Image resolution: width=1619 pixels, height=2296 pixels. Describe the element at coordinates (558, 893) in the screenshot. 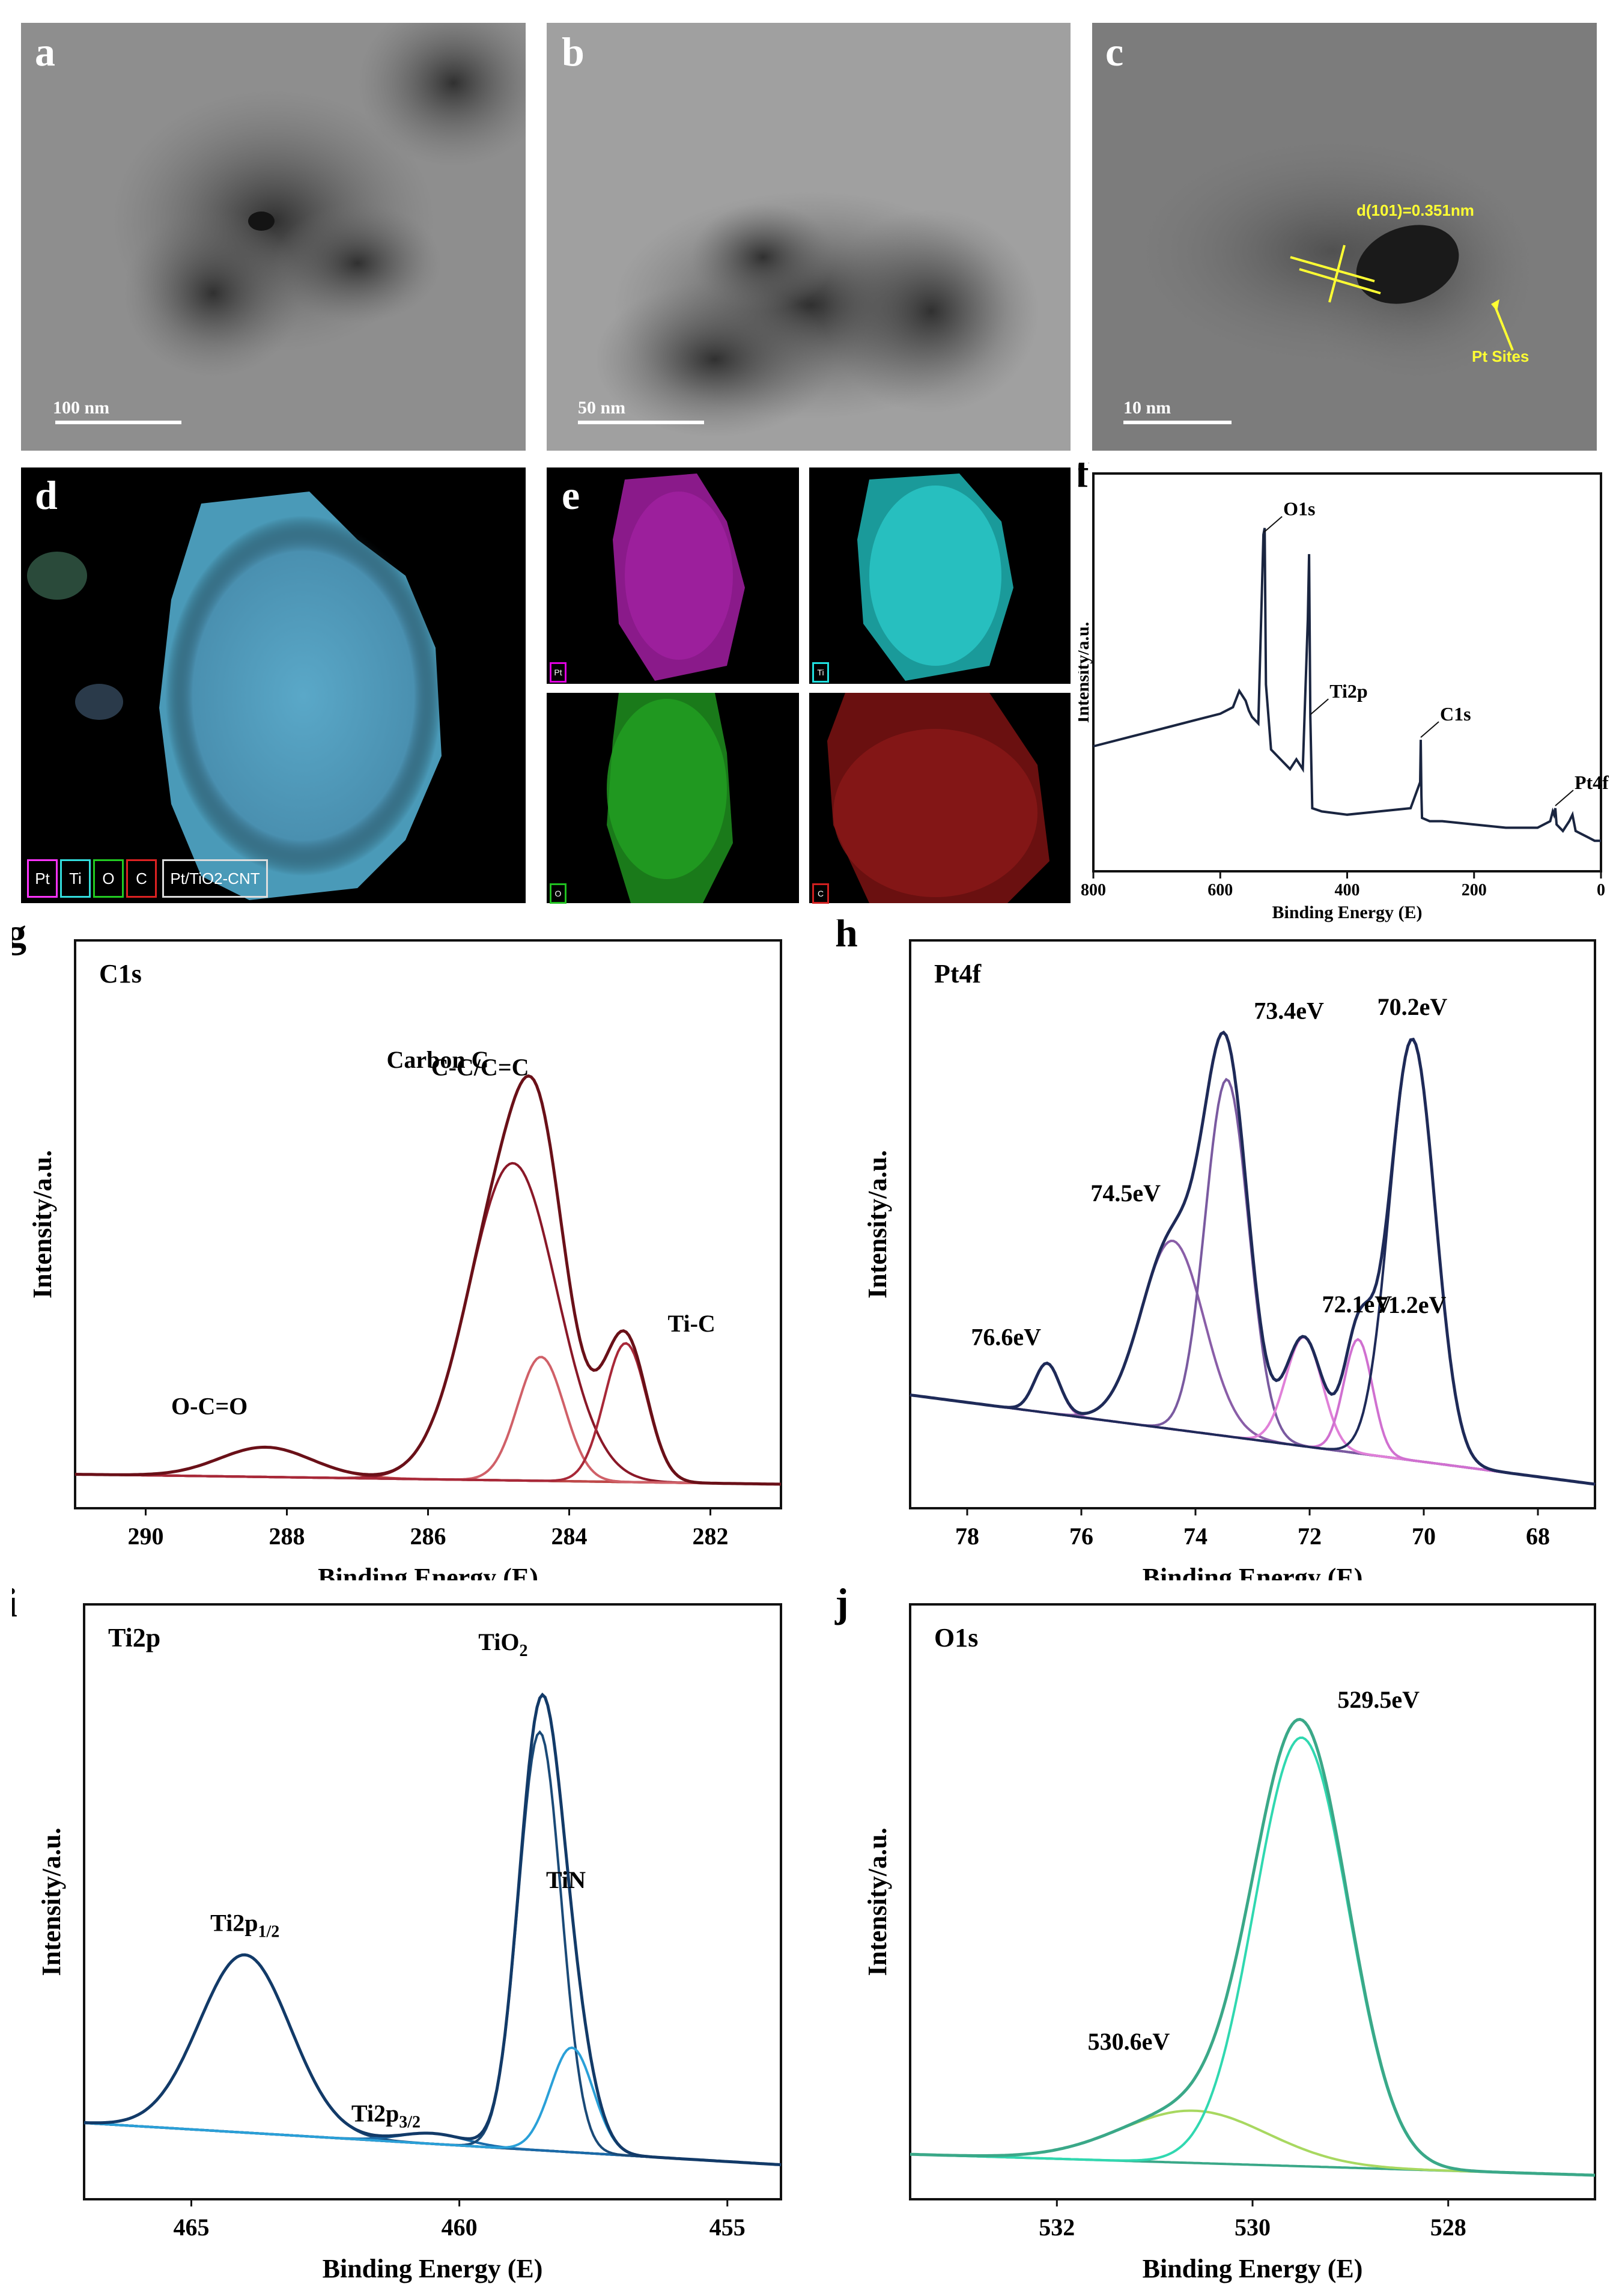

I see `legend-map-o: O` at that location.